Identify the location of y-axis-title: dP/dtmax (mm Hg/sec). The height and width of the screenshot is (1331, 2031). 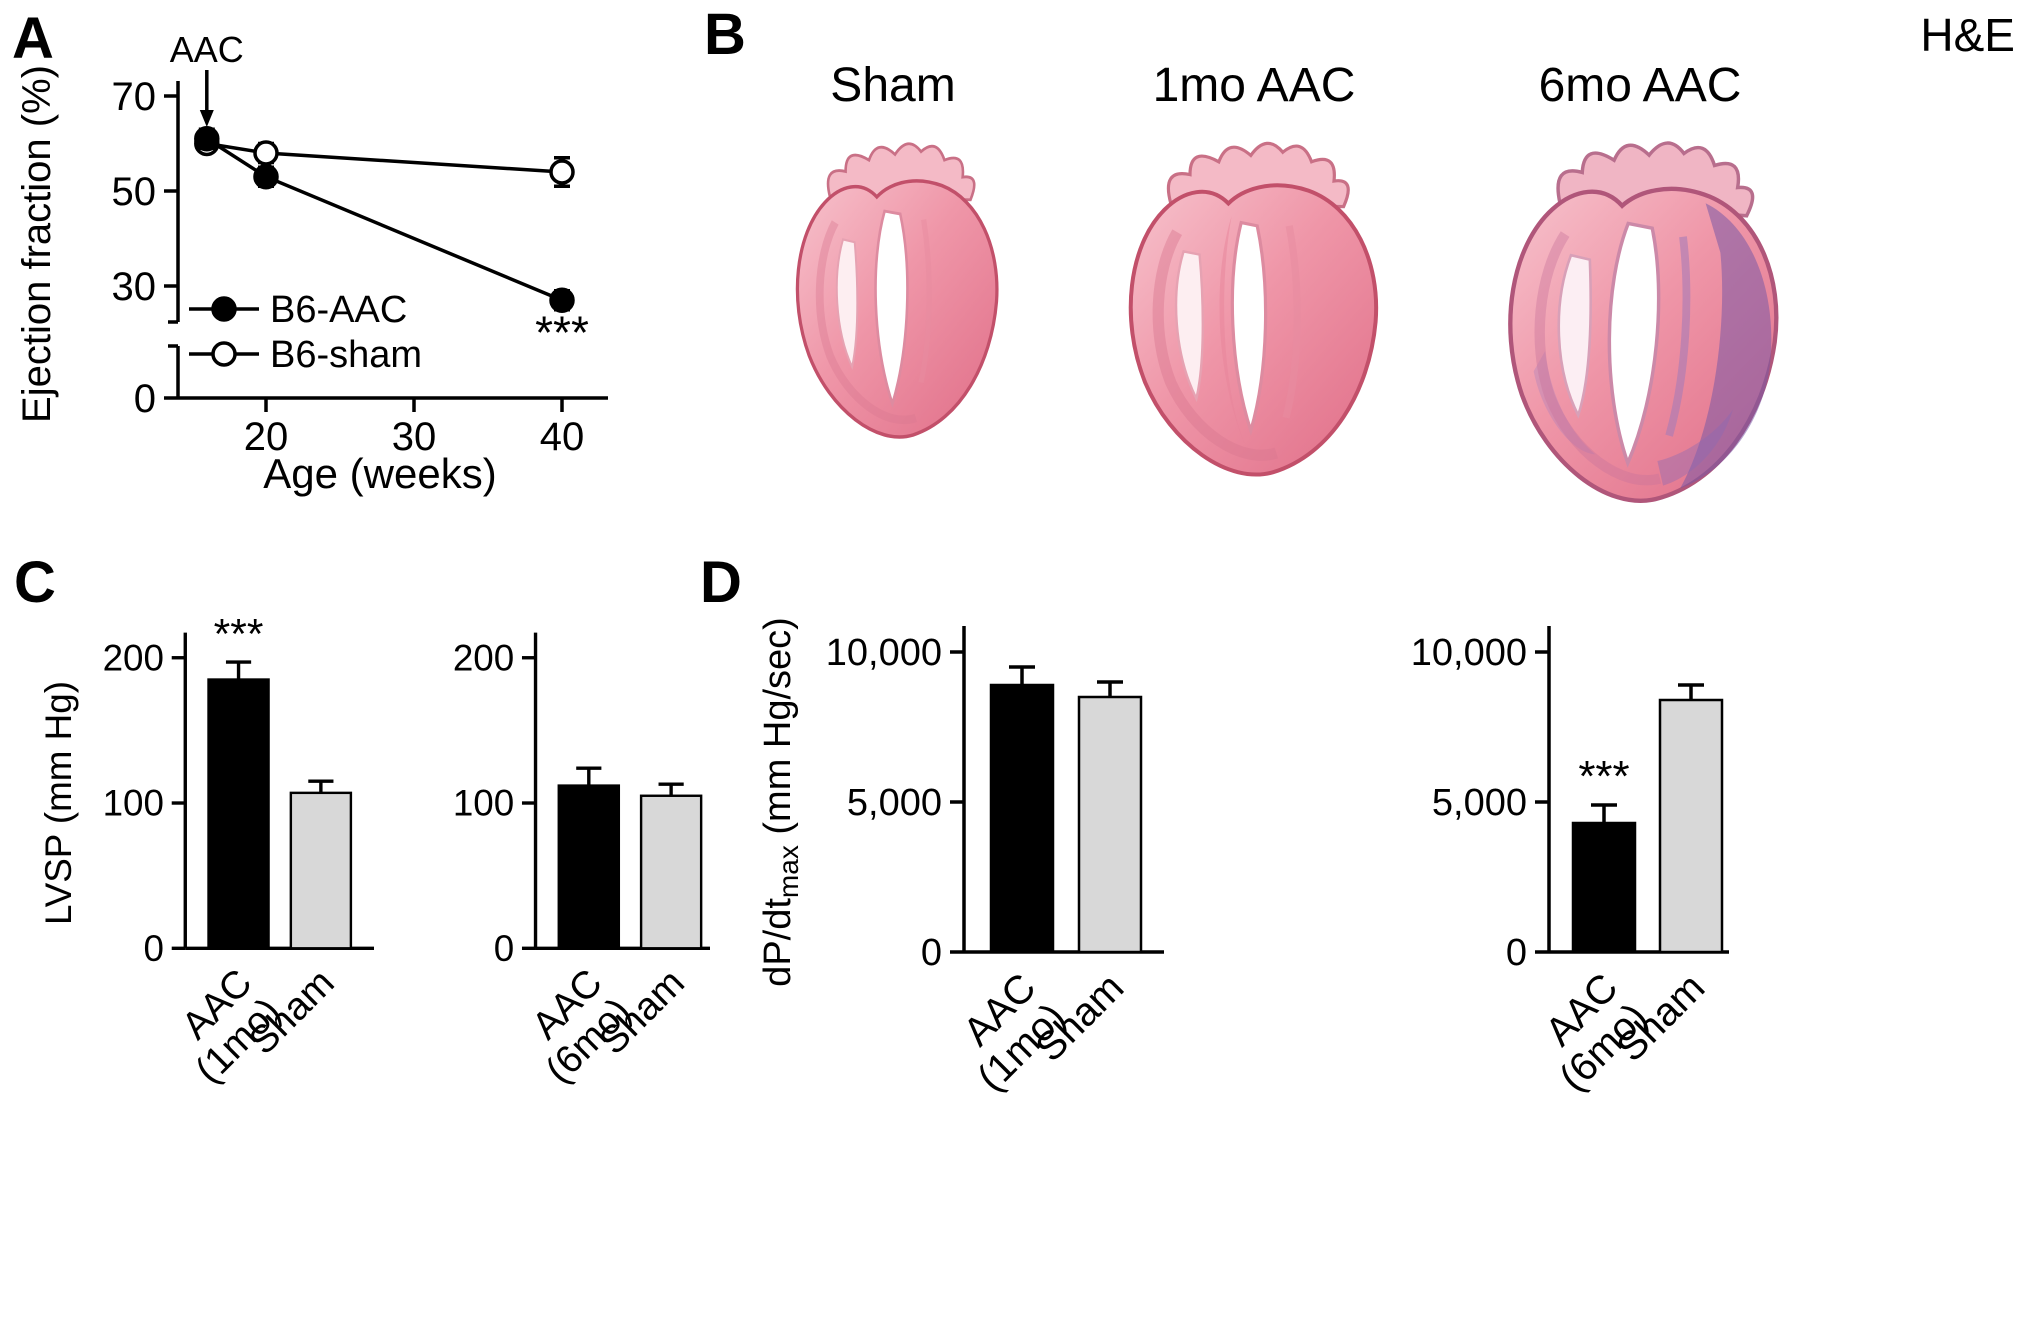
(780, 802).